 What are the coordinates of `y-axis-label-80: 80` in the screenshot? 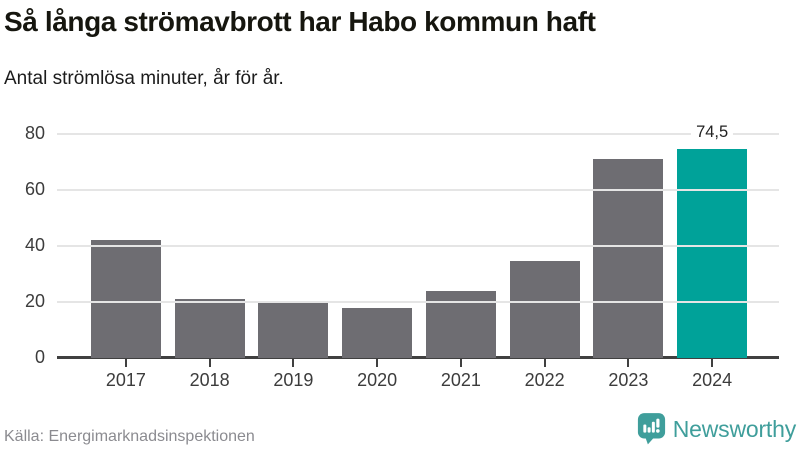 It's located at (34, 133).